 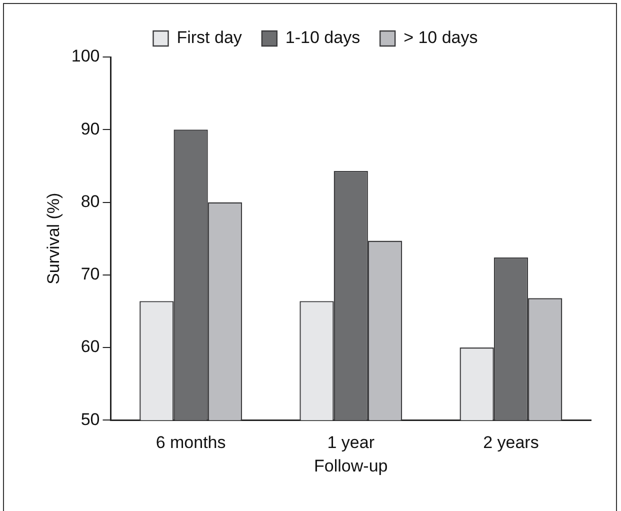 What do you see at coordinates (53, 238) in the screenshot?
I see `y-axis-title: Survival (%)` at bounding box center [53, 238].